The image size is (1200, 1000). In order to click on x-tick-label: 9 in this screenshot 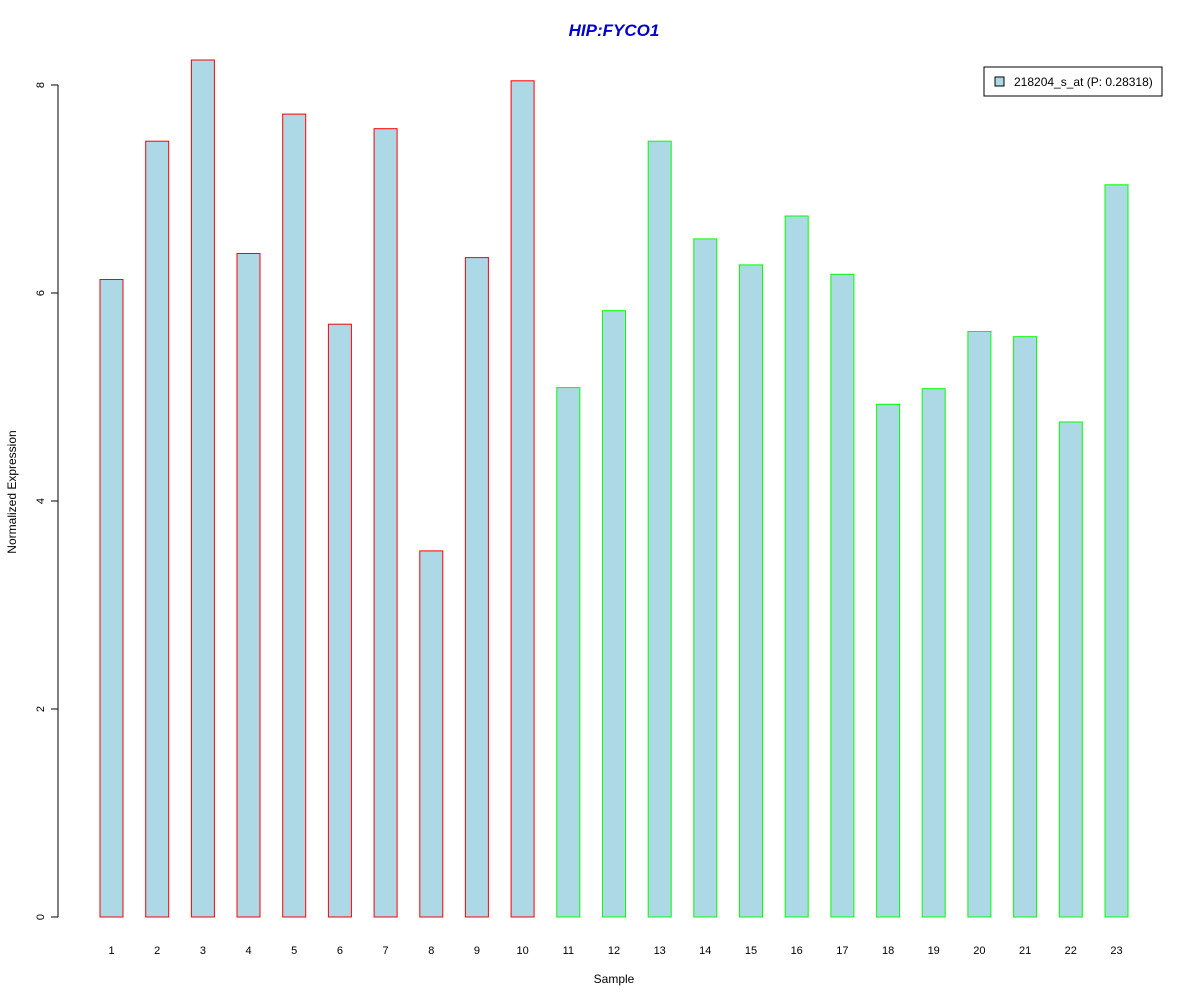, I will do `click(477, 951)`.